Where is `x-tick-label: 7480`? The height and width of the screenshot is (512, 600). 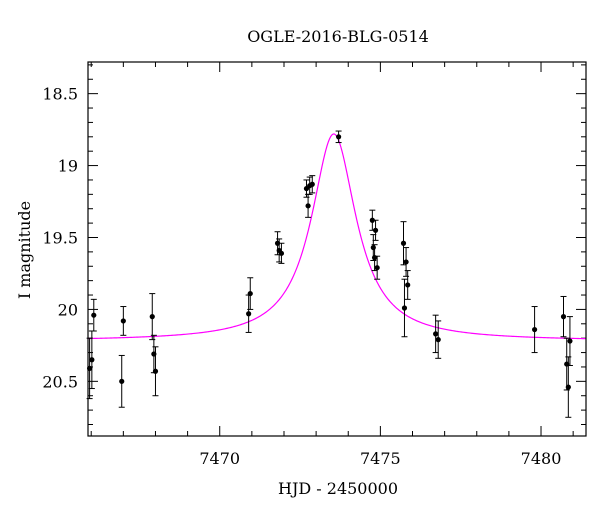
x-tick-label: 7480 is located at coordinates (541, 458).